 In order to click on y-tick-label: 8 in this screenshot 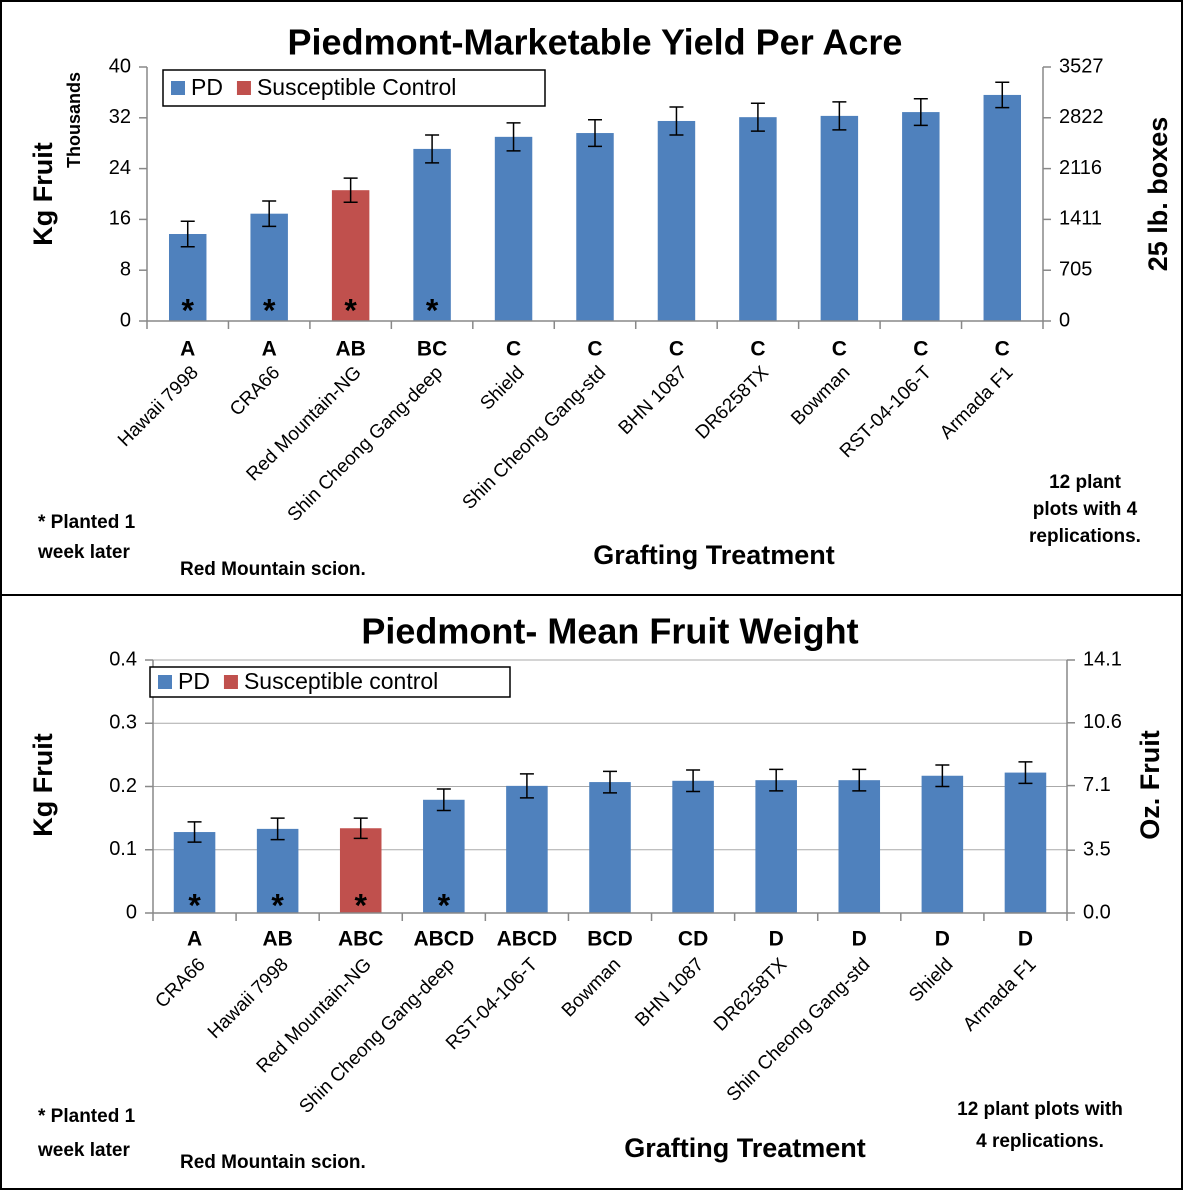, I will do `click(125, 269)`.